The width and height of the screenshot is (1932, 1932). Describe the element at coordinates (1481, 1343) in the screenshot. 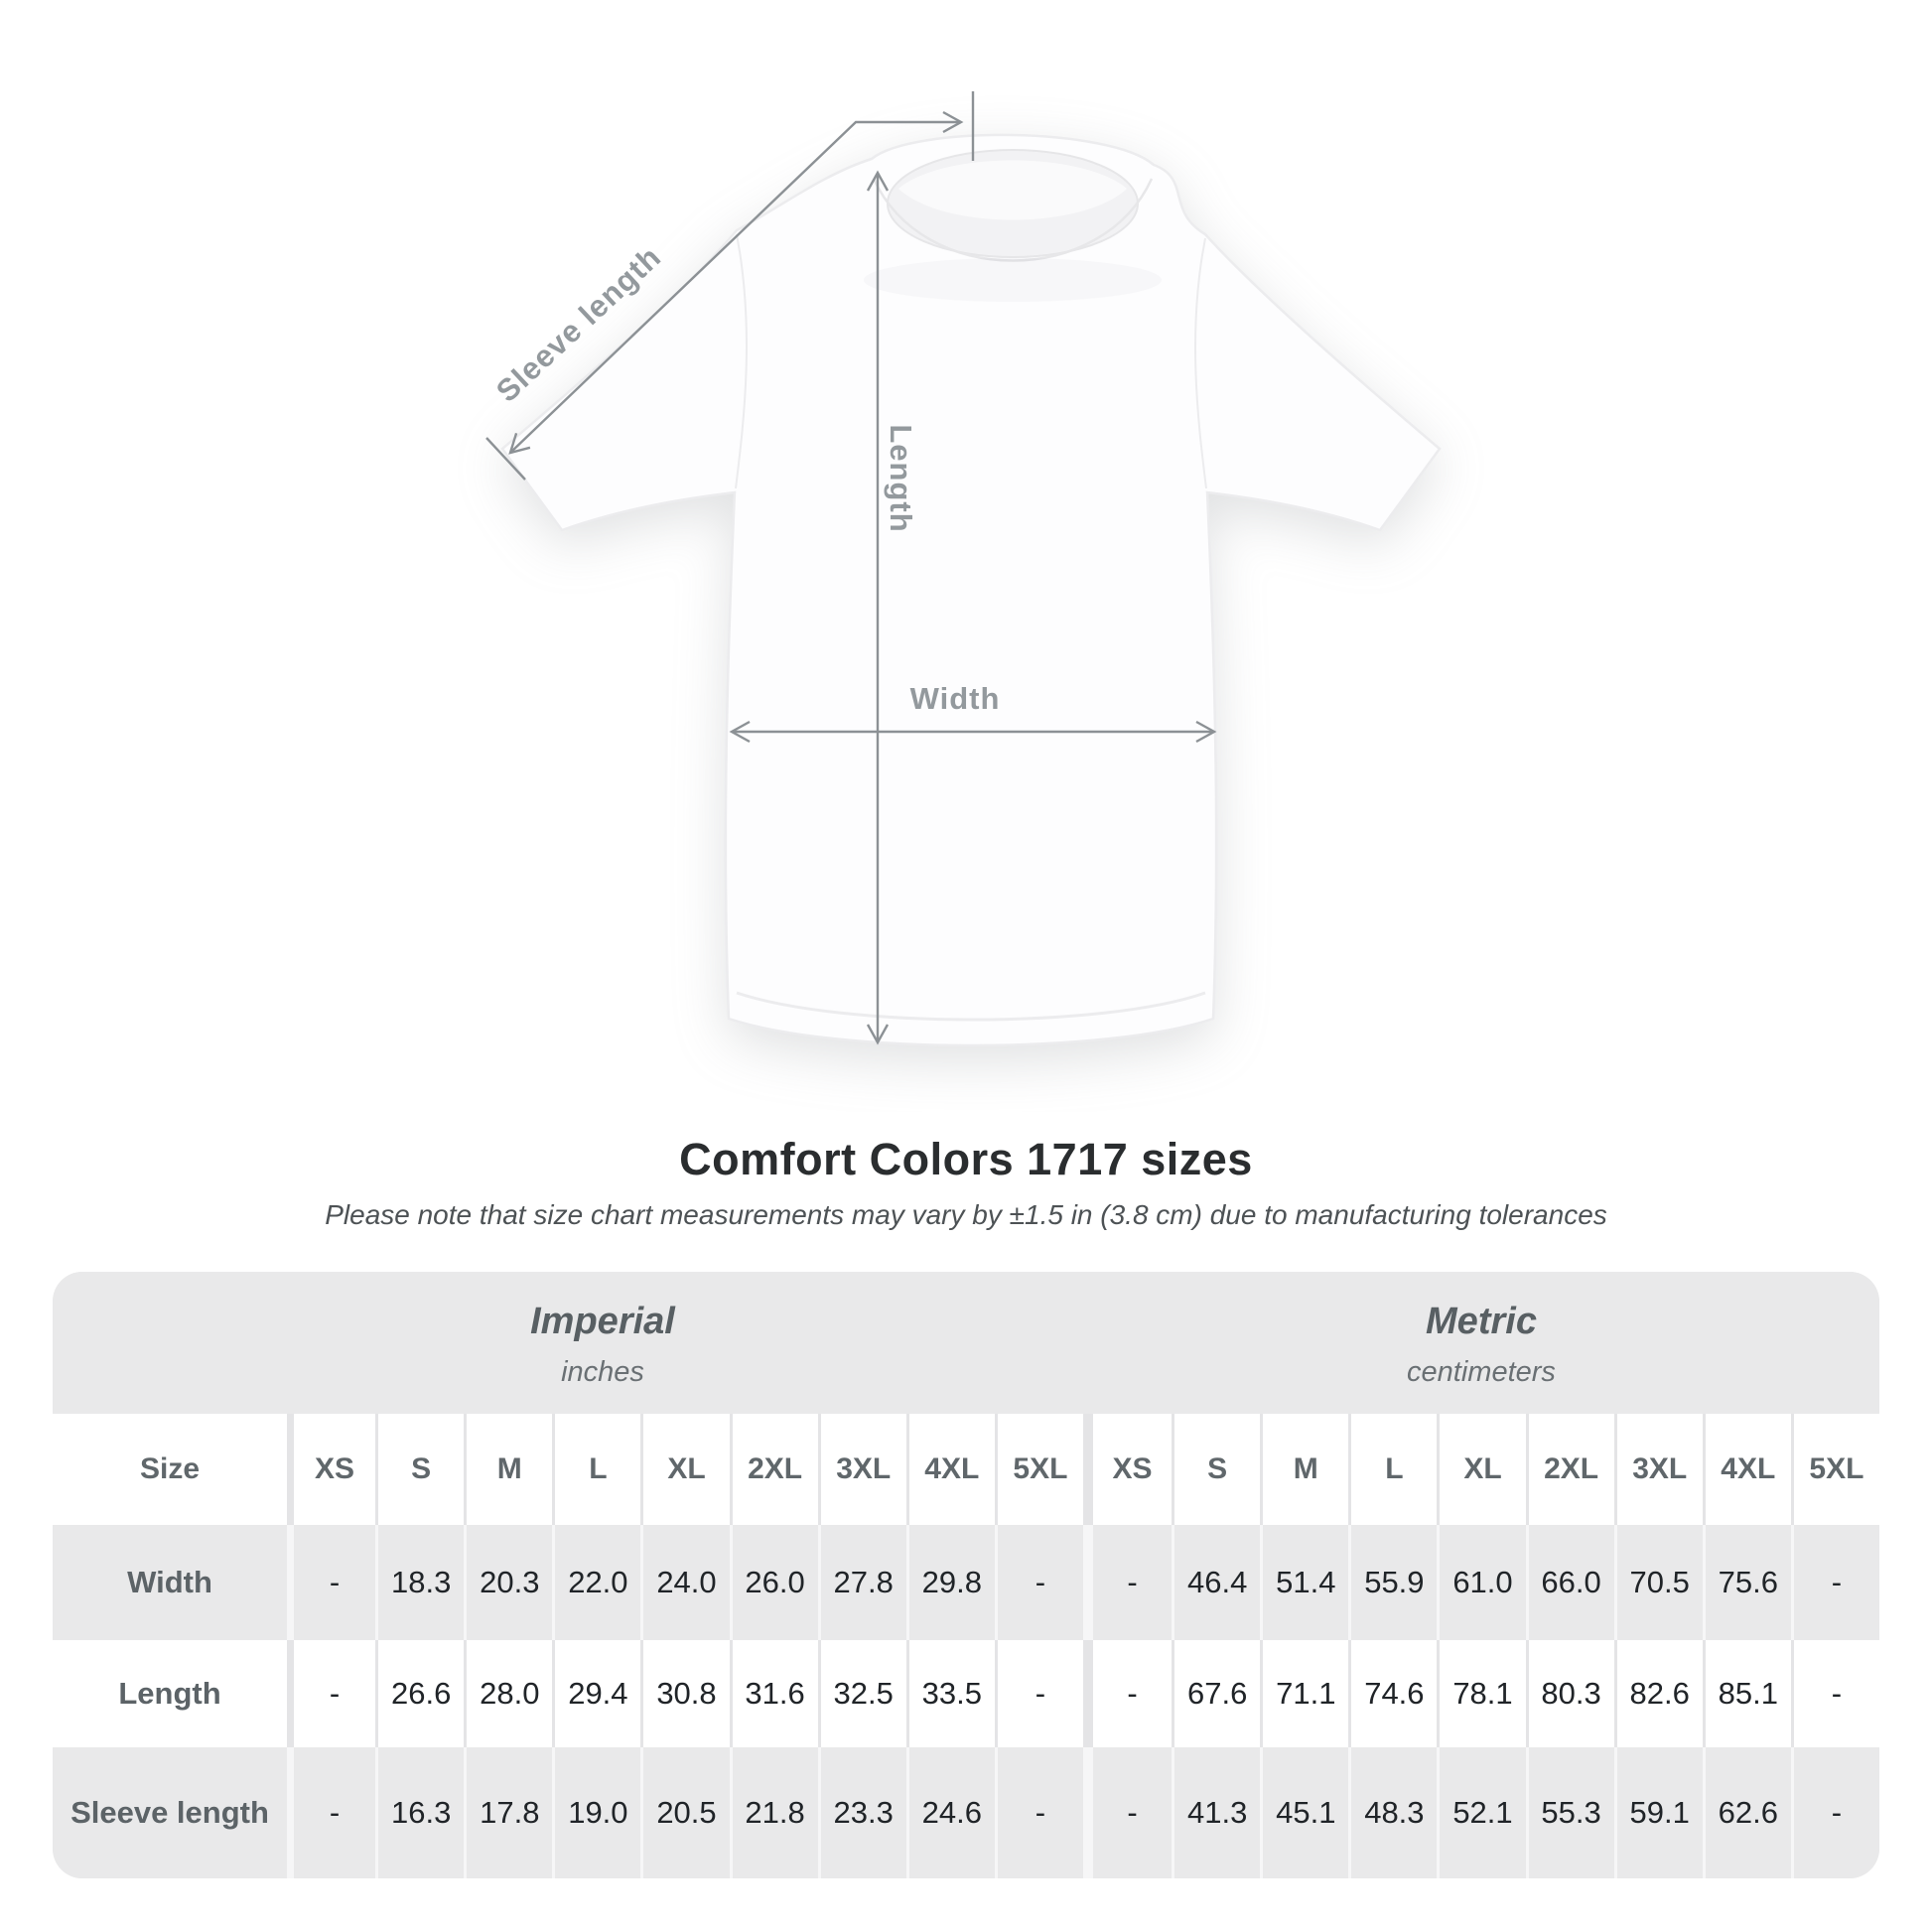

I see `metric-group-header: Metric centimeters` at that location.